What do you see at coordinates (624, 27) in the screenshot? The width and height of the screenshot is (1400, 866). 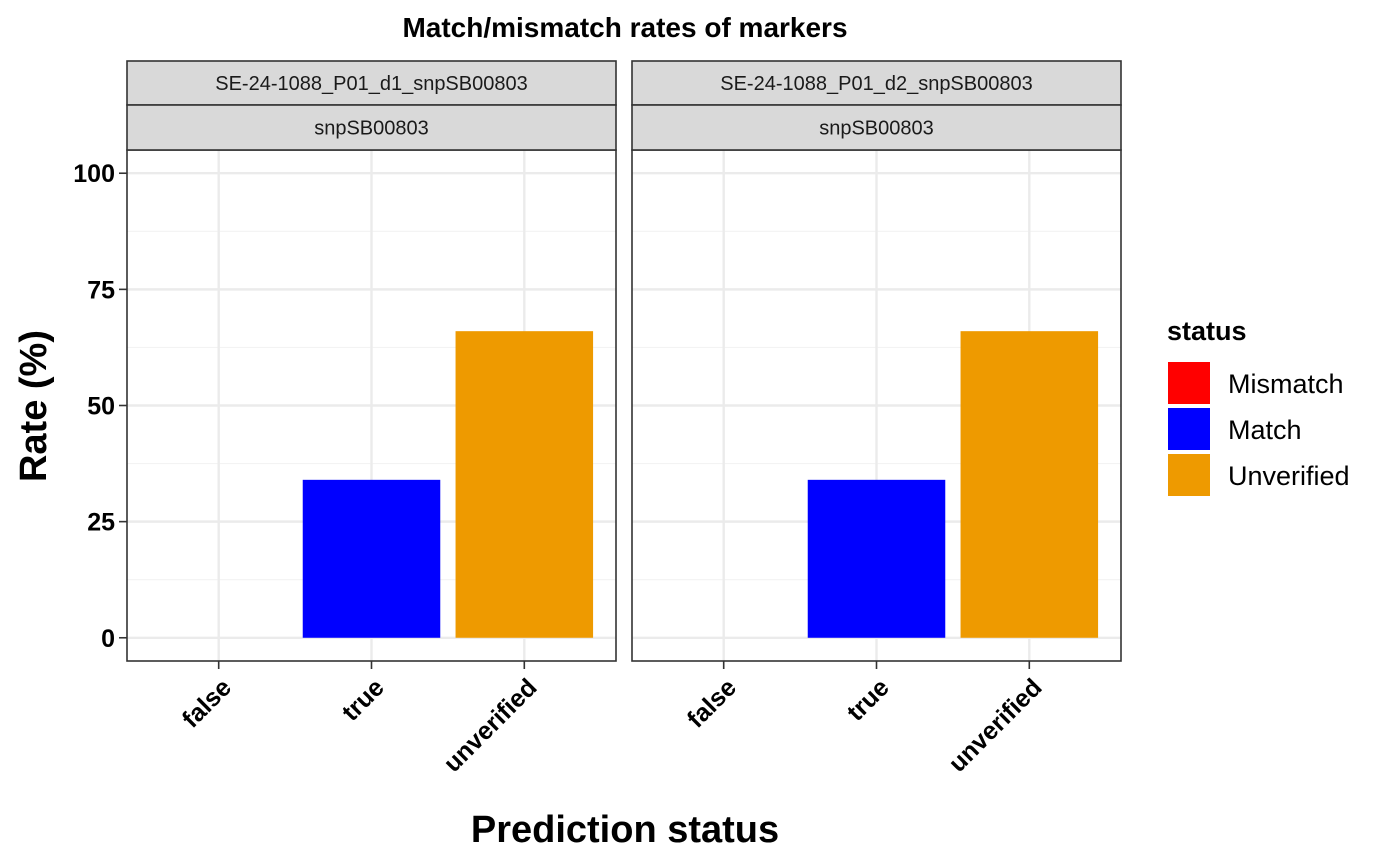 I see `chart-title: Match/mismatch rates of markers` at bounding box center [624, 27].